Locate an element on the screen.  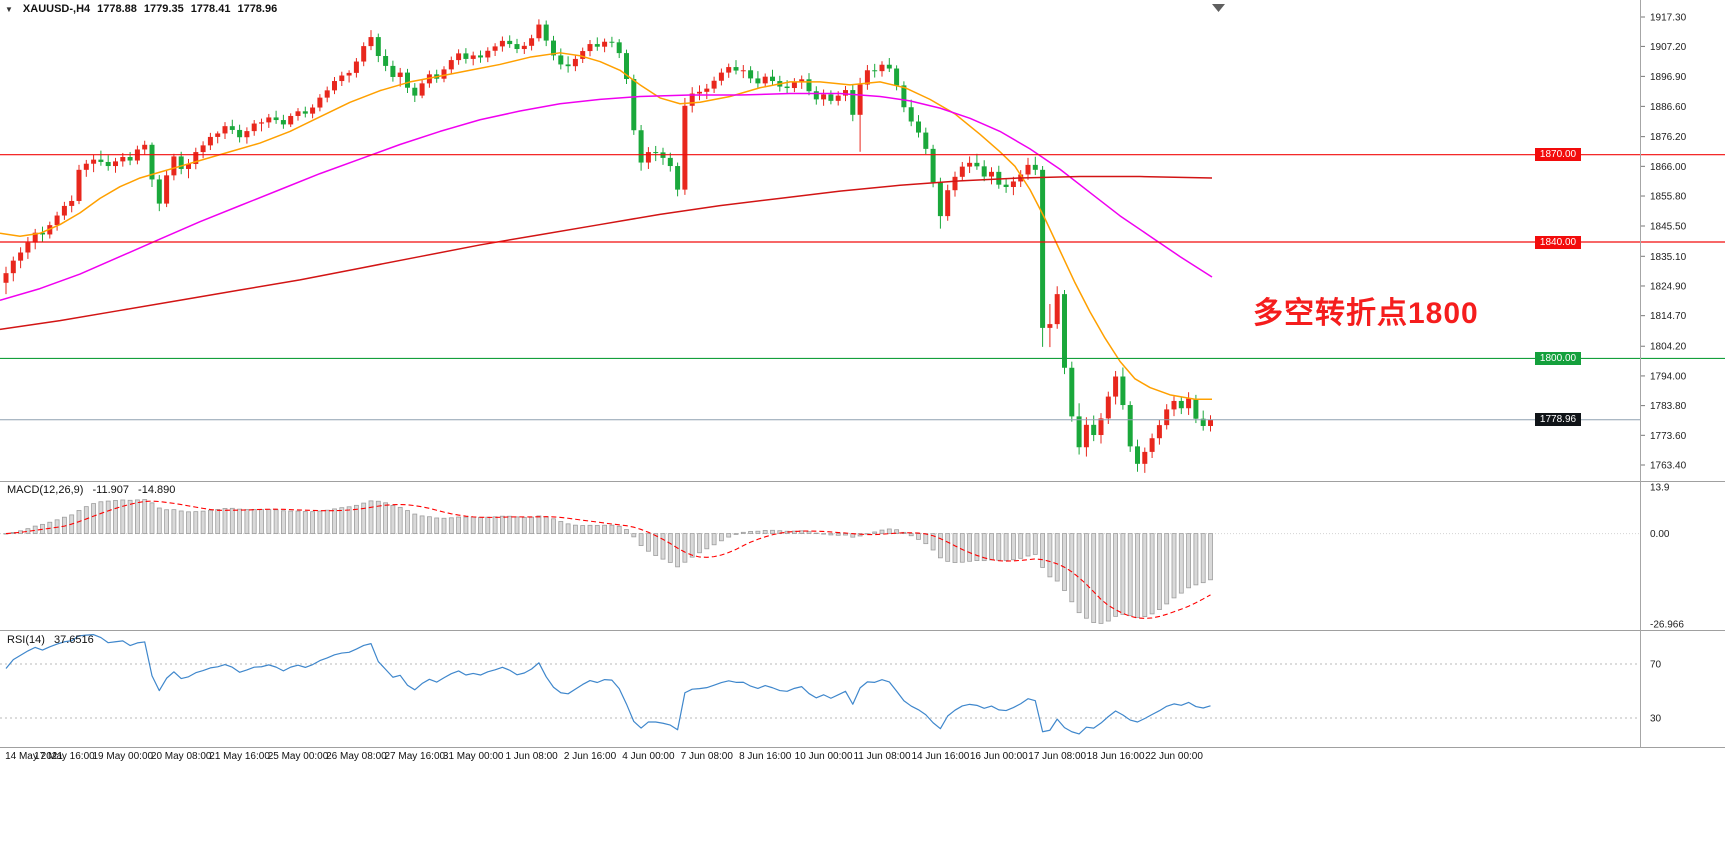
symbol-period-label: XAUUSD-,H4 is located at coordinates (56, 9).